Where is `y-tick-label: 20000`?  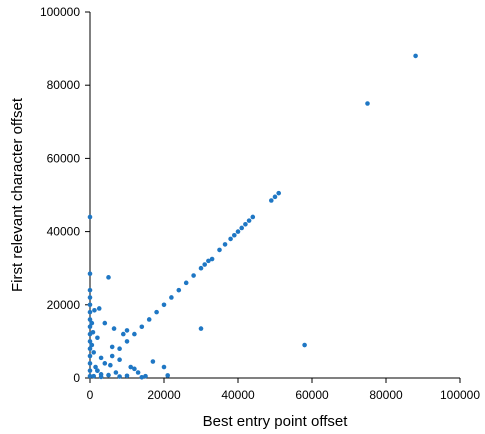 y-tick-label: 20000 is located at coordinates (64, 305).